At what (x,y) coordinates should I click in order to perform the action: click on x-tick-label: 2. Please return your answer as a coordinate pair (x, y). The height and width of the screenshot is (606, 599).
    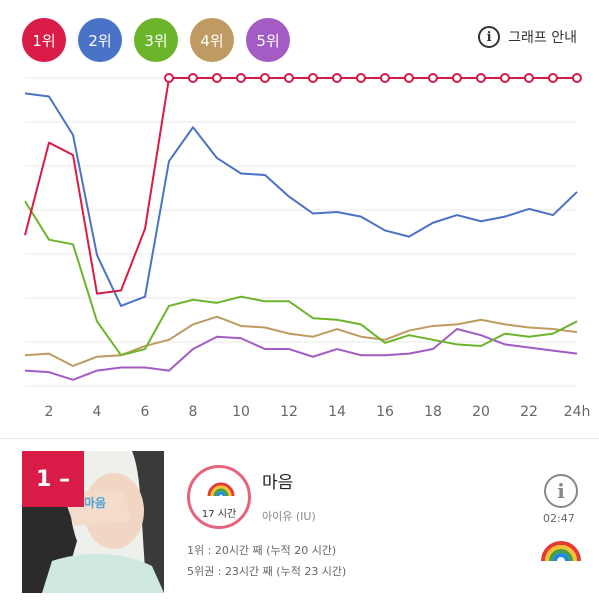
    Looking at the image, I should click on (49, 412).